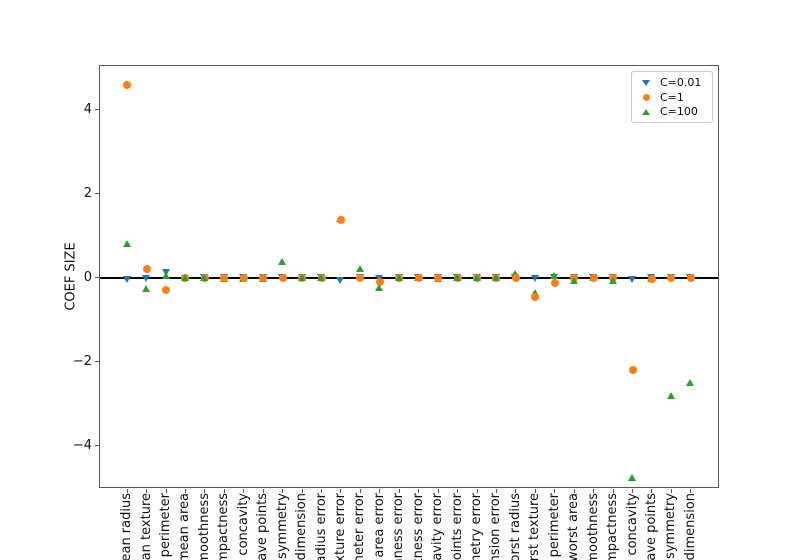  I want to click on x-tick-label: mean symmetry, so click(282, 526).